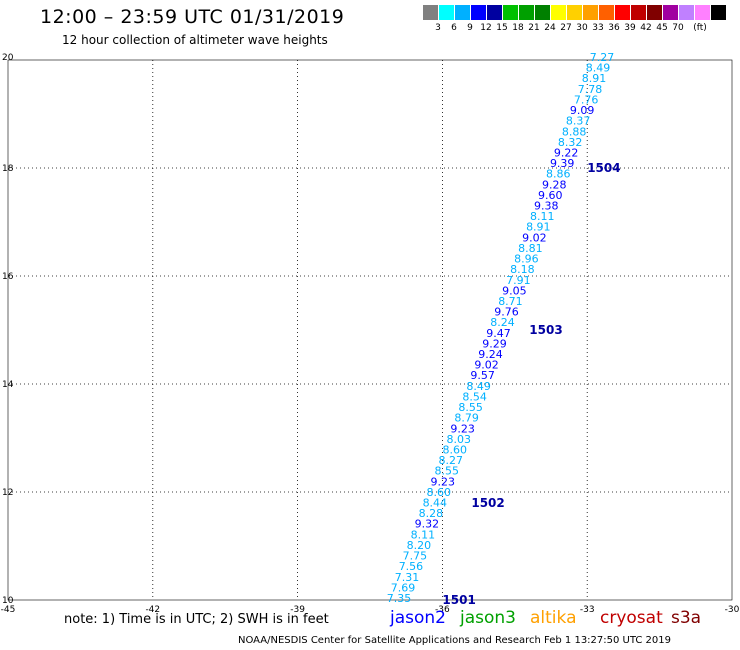 Image resolution: width=740 pixels, height=650 pixels. Describe the element at coordinates (411, 566) in the screenshot. I see `swh-value: 7.56` at that location.